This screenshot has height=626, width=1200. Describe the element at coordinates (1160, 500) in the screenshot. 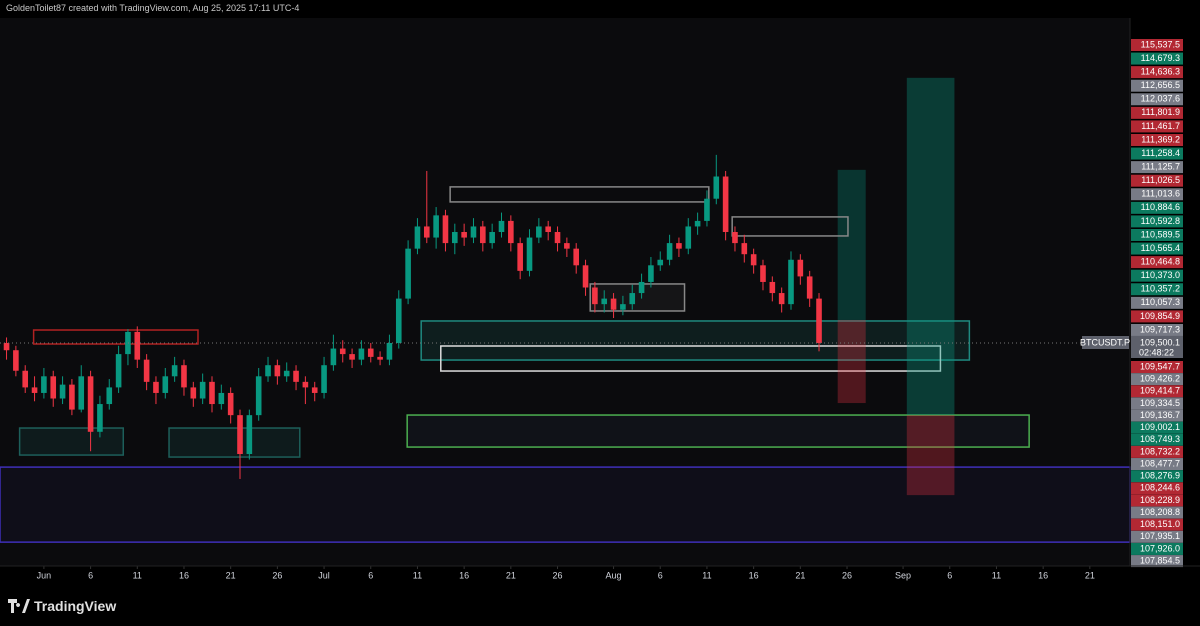

I see `price-label: 108,228.9` at that location.